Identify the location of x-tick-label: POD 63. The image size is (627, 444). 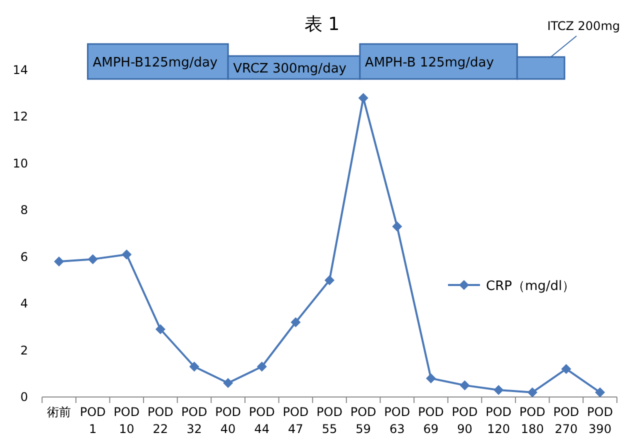
(397, 420).